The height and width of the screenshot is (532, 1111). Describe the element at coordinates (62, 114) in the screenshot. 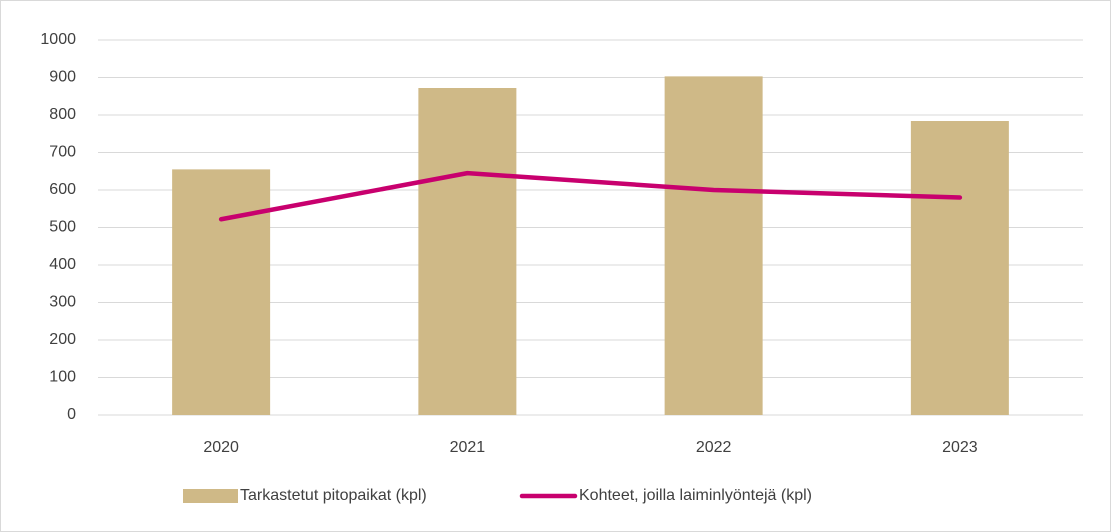

I see `y-tick-label: 800` at that location.